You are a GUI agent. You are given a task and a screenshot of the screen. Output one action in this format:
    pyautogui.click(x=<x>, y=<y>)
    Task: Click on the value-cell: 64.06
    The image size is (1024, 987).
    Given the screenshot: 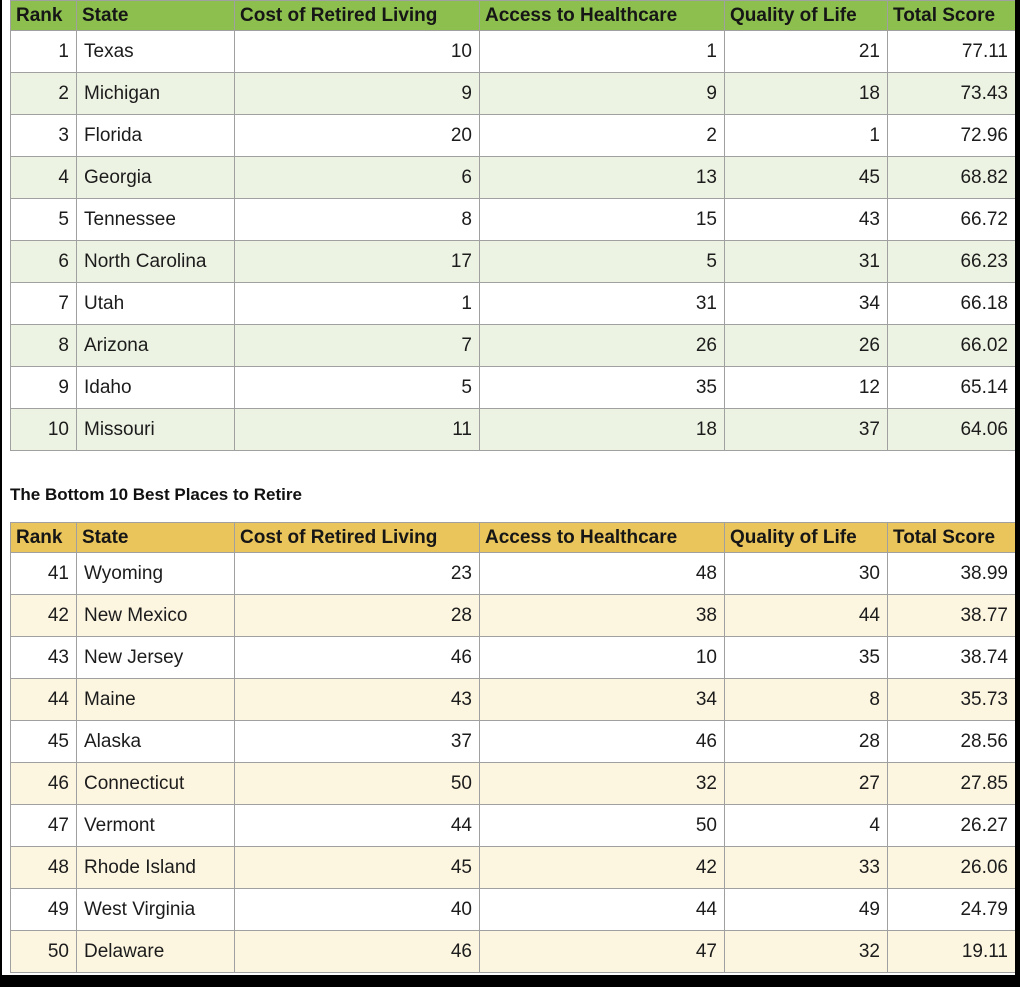 What is the action you would take?
    pyautogui.click(x=951, y=429)
    